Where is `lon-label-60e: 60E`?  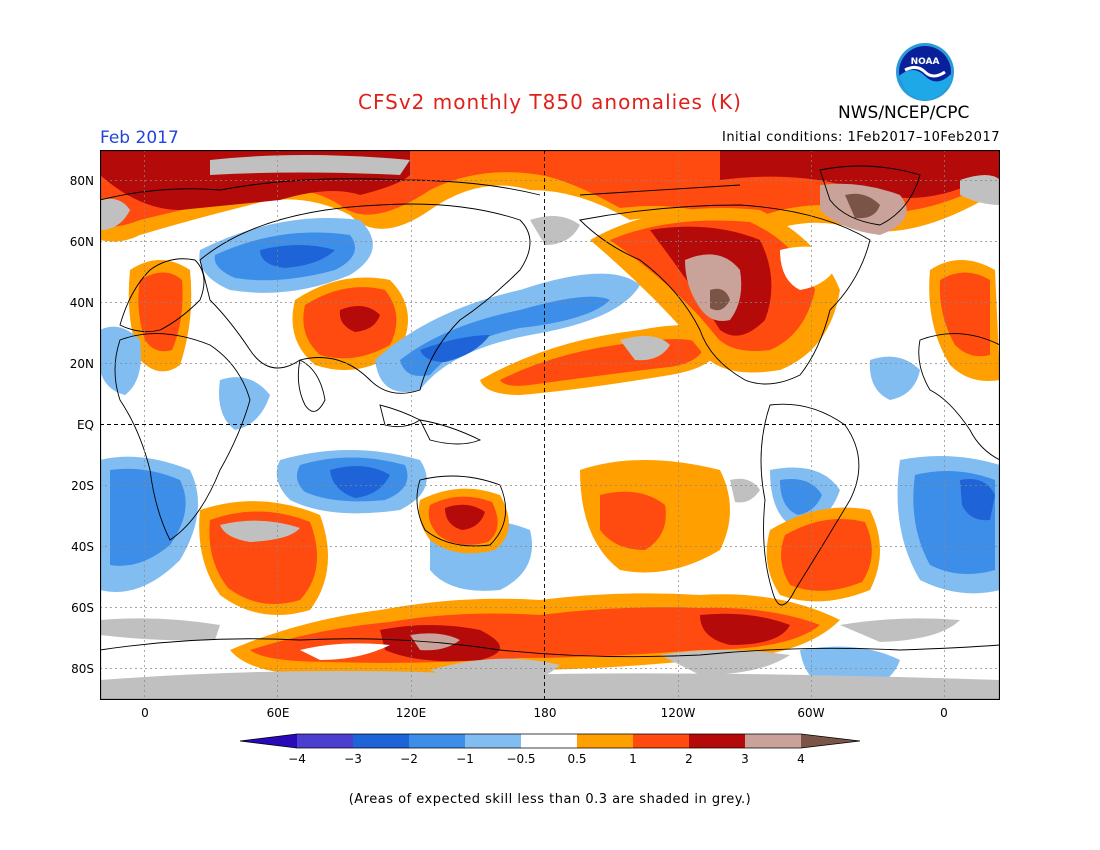
lon-label-60e: 60E is located at coordinates (278, 713).